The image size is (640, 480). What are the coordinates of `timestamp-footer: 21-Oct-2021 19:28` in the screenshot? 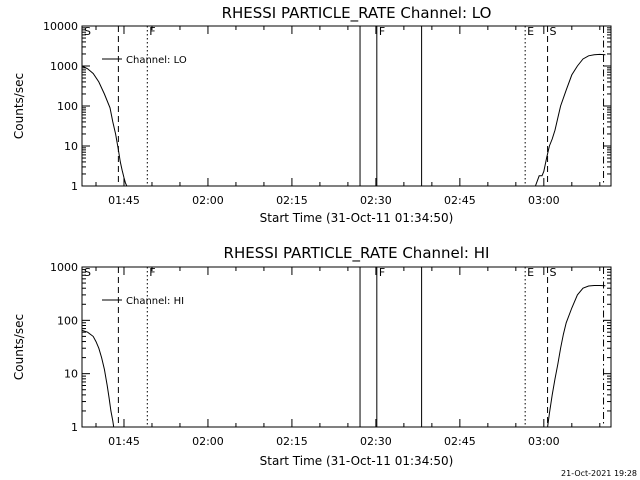 It's located at (599, 473).